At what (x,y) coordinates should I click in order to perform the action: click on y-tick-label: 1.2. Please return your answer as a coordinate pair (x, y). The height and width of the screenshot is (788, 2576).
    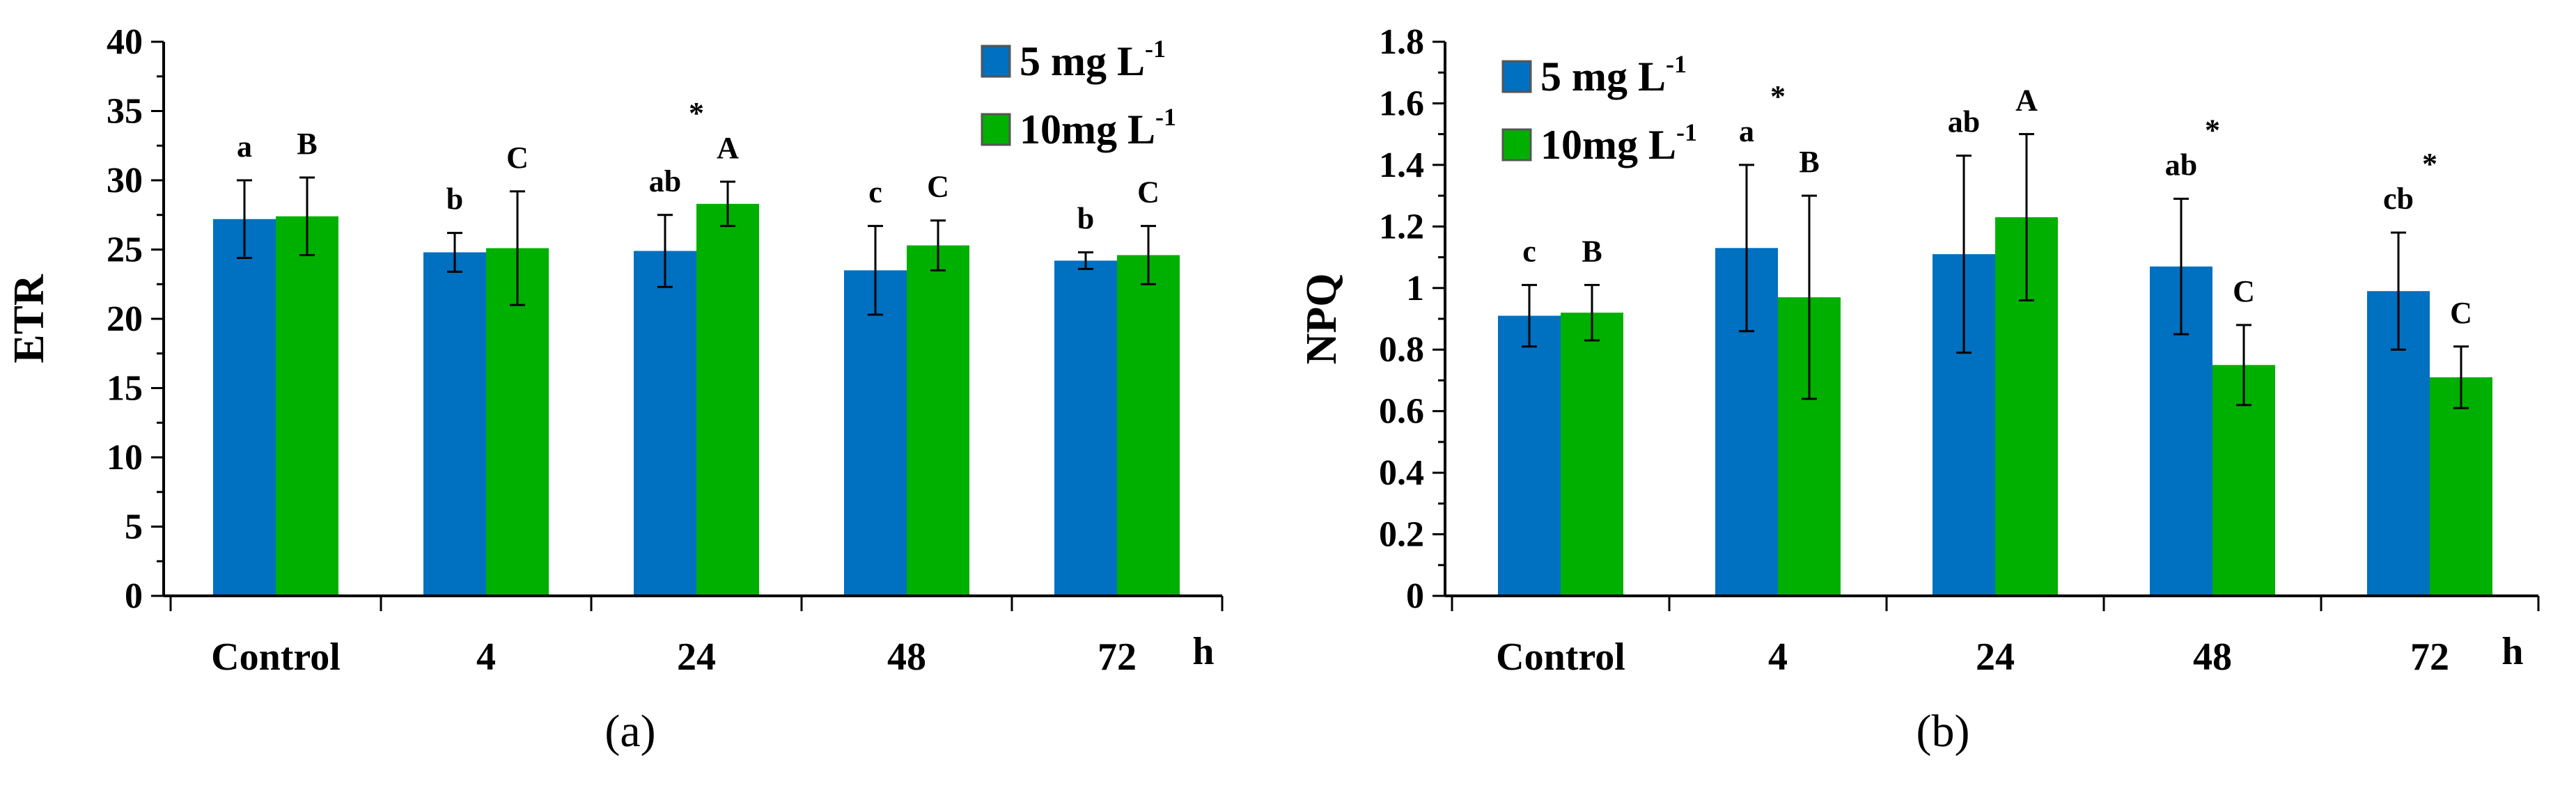
    Looking at the image, I should click on (1401, 226).